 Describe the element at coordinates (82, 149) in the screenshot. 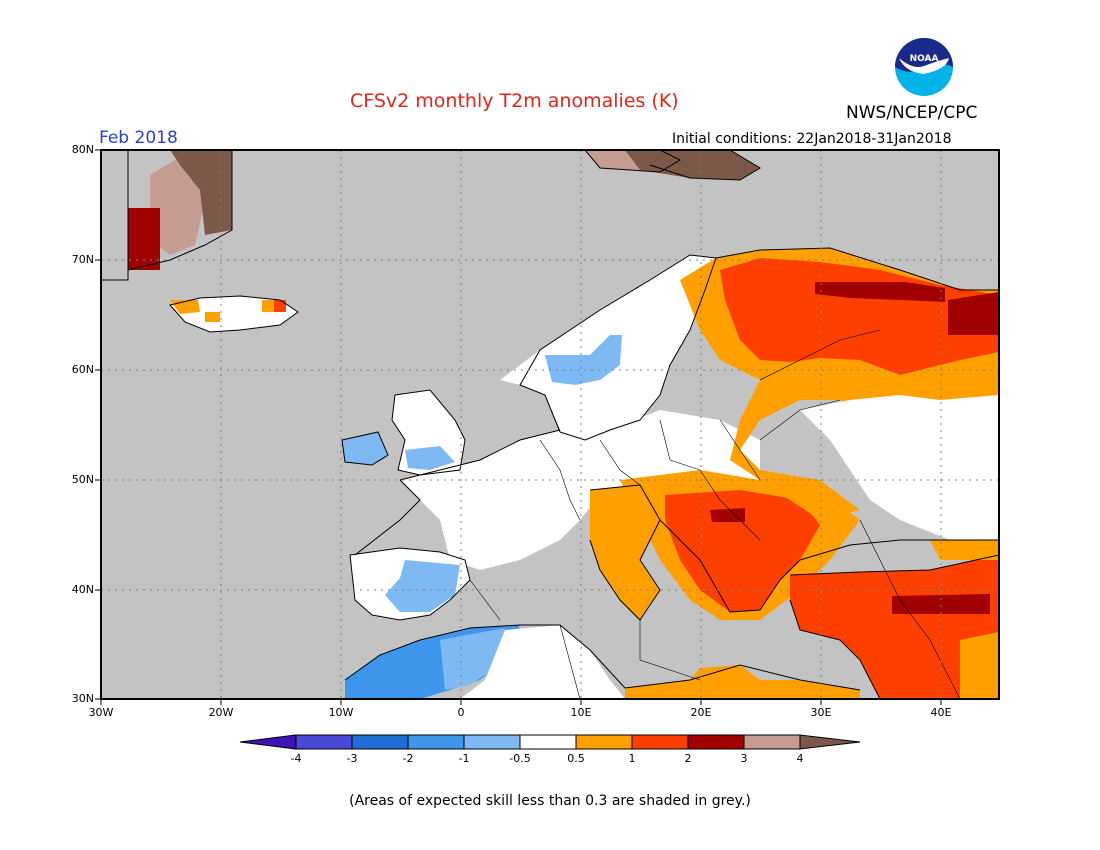

I see `lat-label: 80N` at that location.